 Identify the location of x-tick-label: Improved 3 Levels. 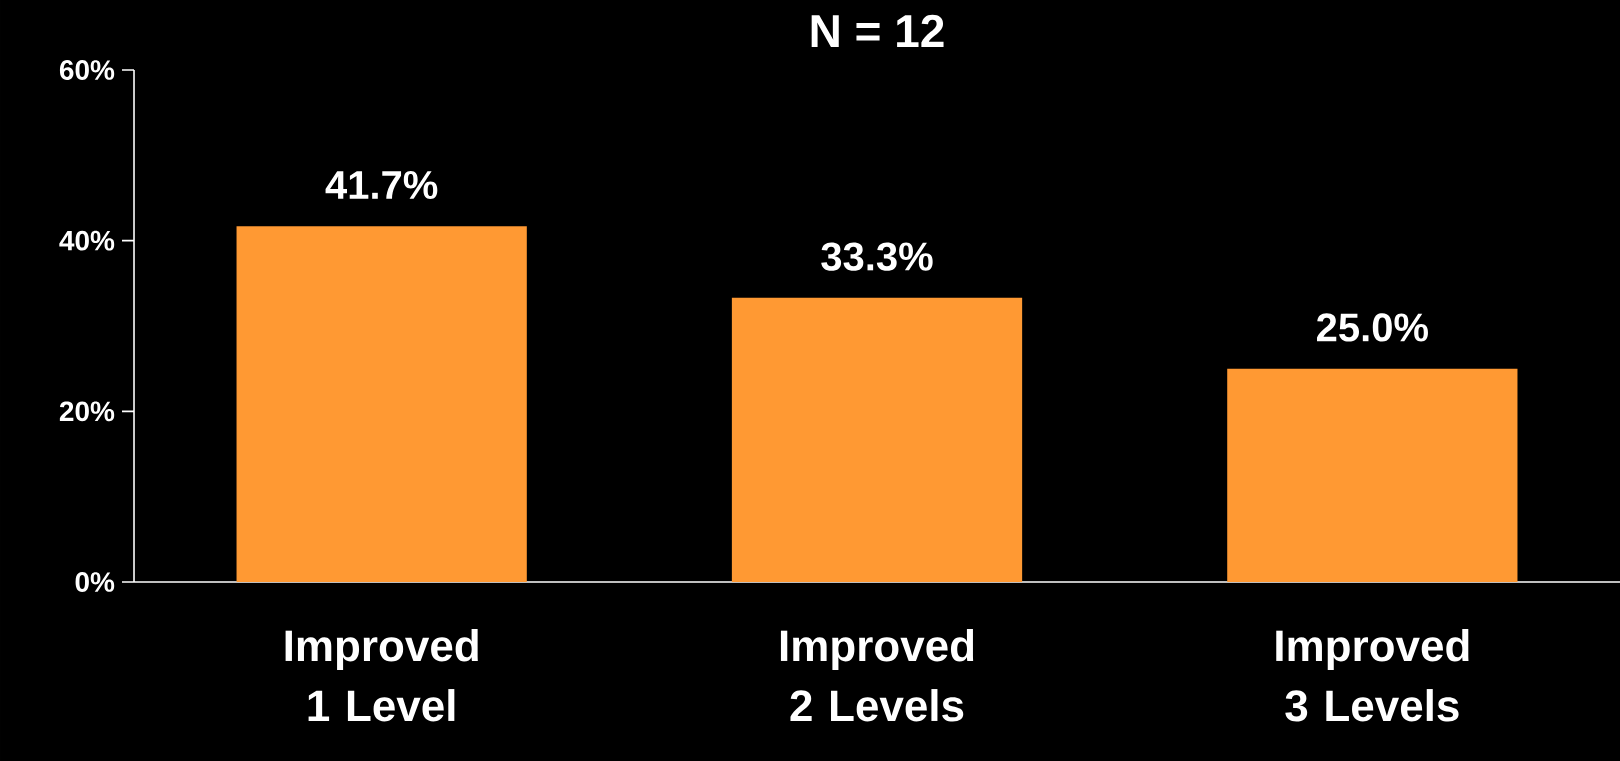
(1372, 675).